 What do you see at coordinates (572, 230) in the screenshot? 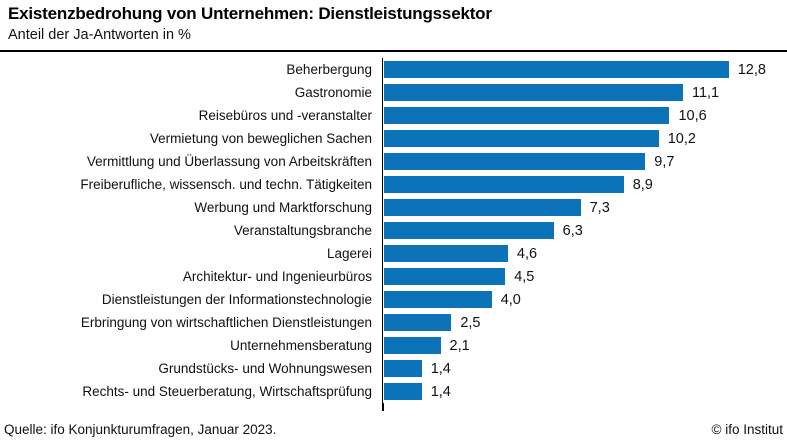
I see `bar-value: 6,3` at bounding box center [572, 230].